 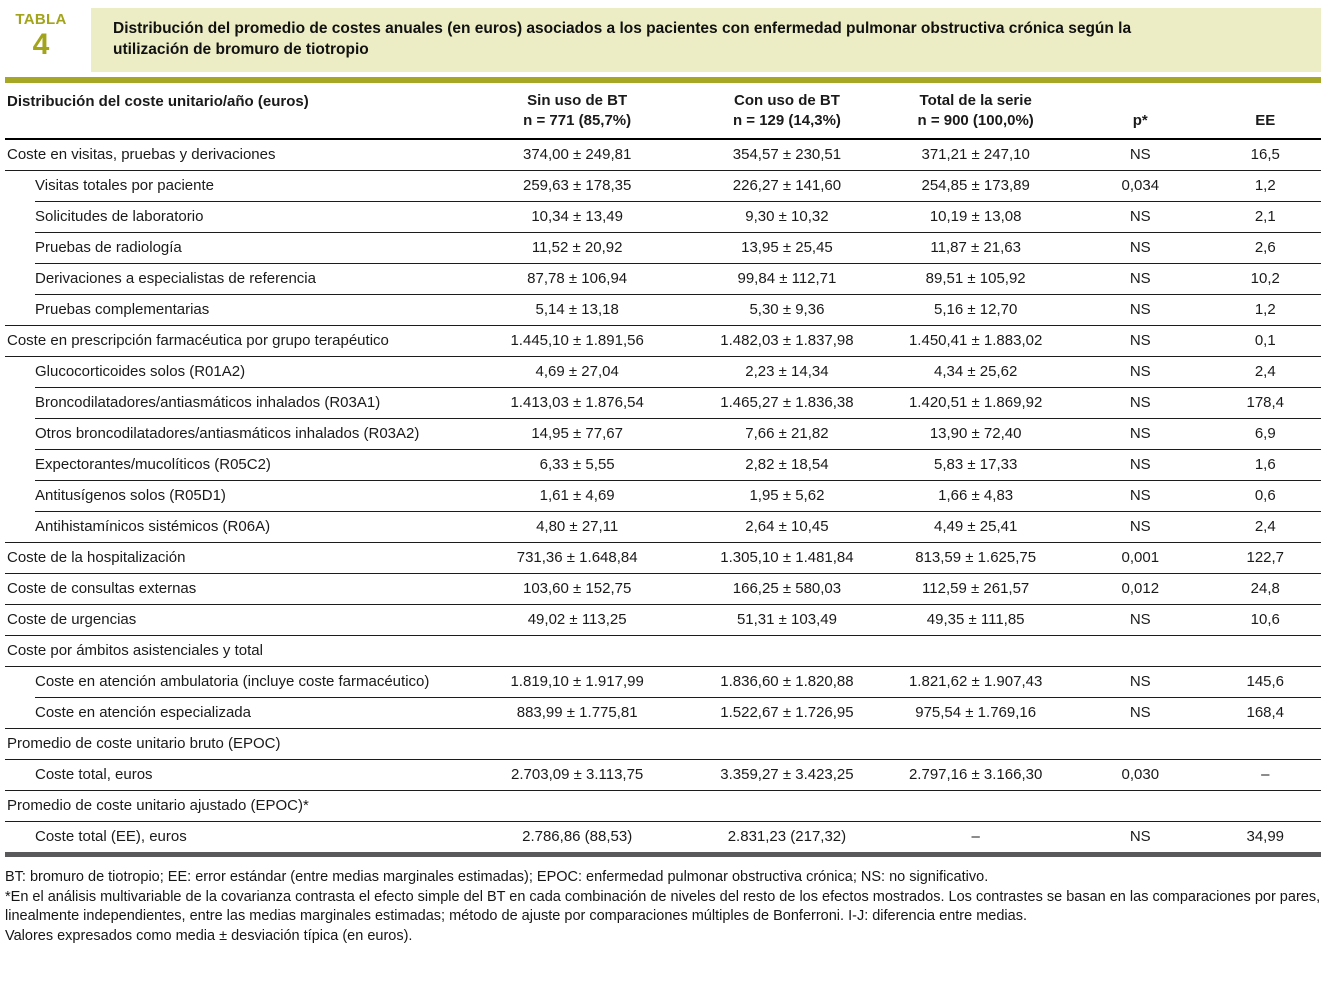 I want to click on table-row-section: Promedio de coste unitario bruto (EPOC), so click(x=663, y=743).